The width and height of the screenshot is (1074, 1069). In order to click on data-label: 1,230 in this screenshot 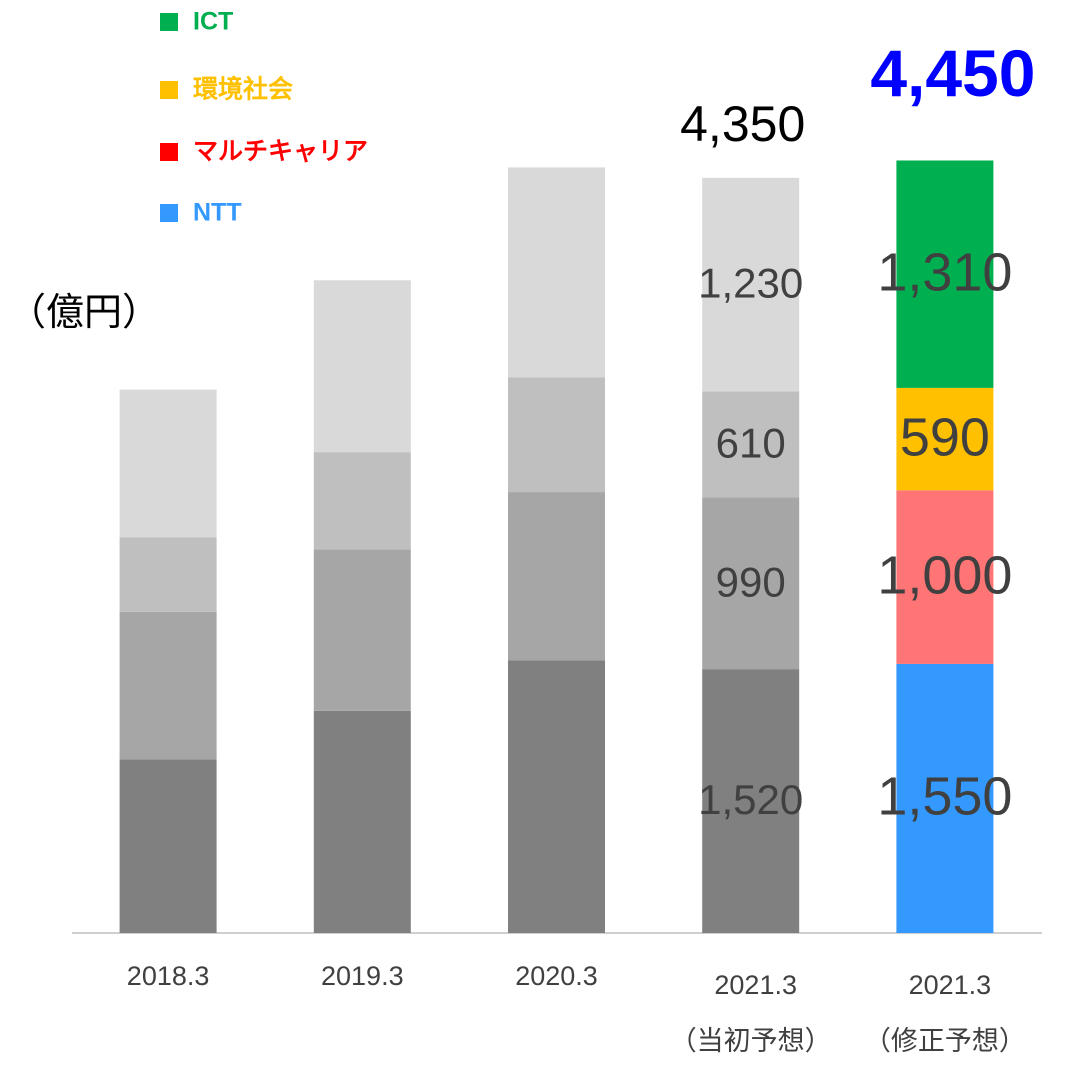, I will do `click(750, 283)`.